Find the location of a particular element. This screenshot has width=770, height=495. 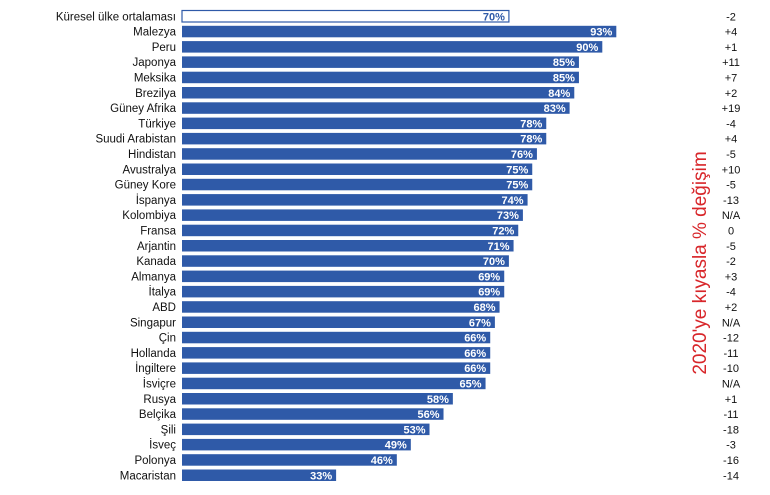

bar-value-label: 65% is located at coordinates (471, 384).